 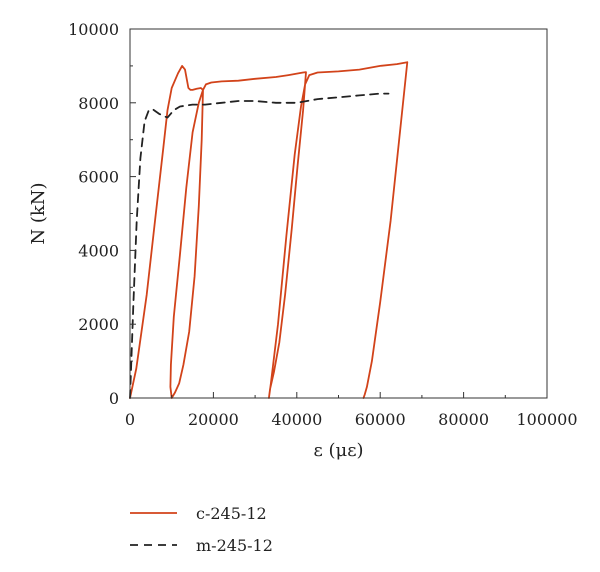 What do you see at coordinates (38, 213) in the screenshot?
I see `y-axis-title: N (kN)` at bounding box center [38, 213].